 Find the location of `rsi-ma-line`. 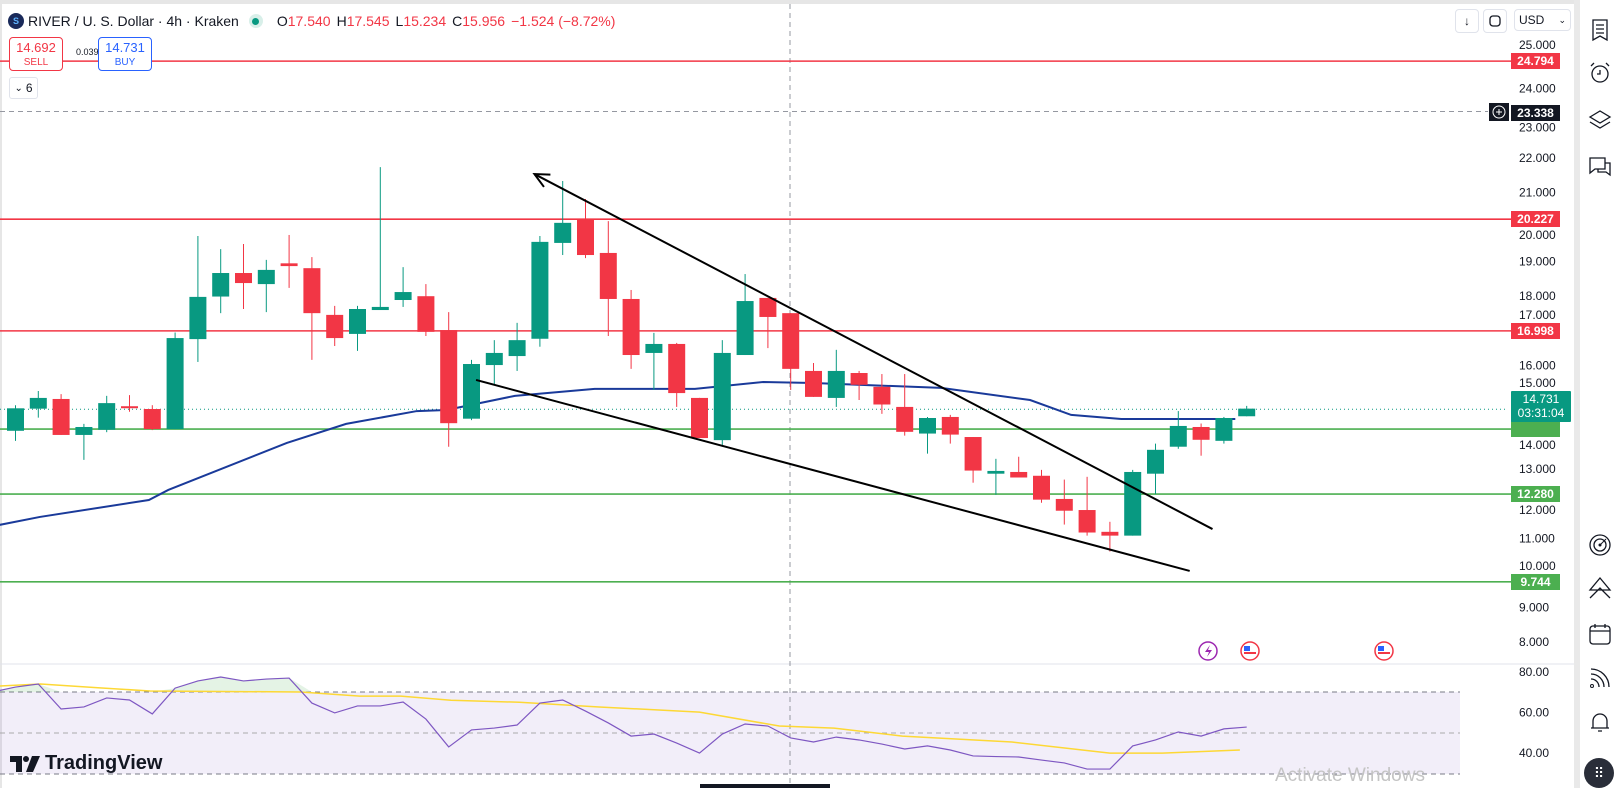

rsi-ma-line is located at coordinates (620, 718).